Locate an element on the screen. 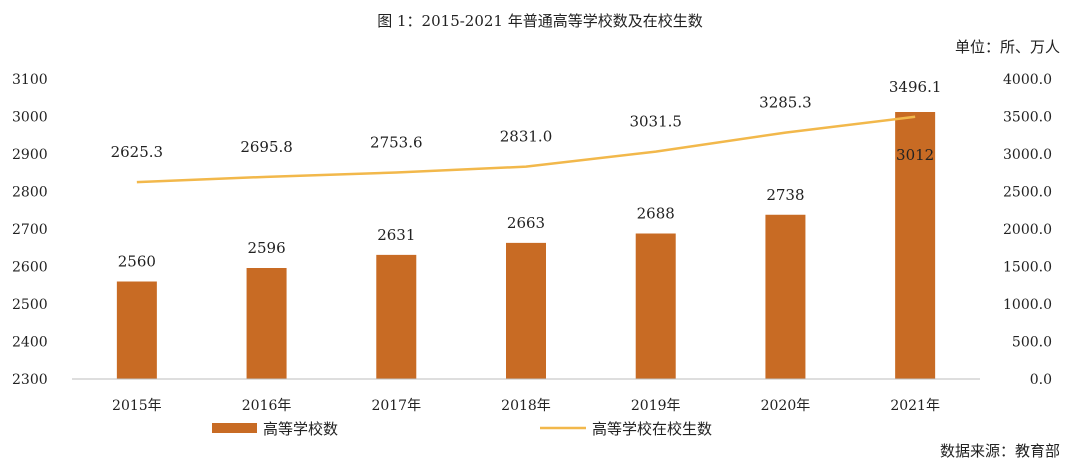  line-data-label: 2831.0 is located at coordinates (526, 137).